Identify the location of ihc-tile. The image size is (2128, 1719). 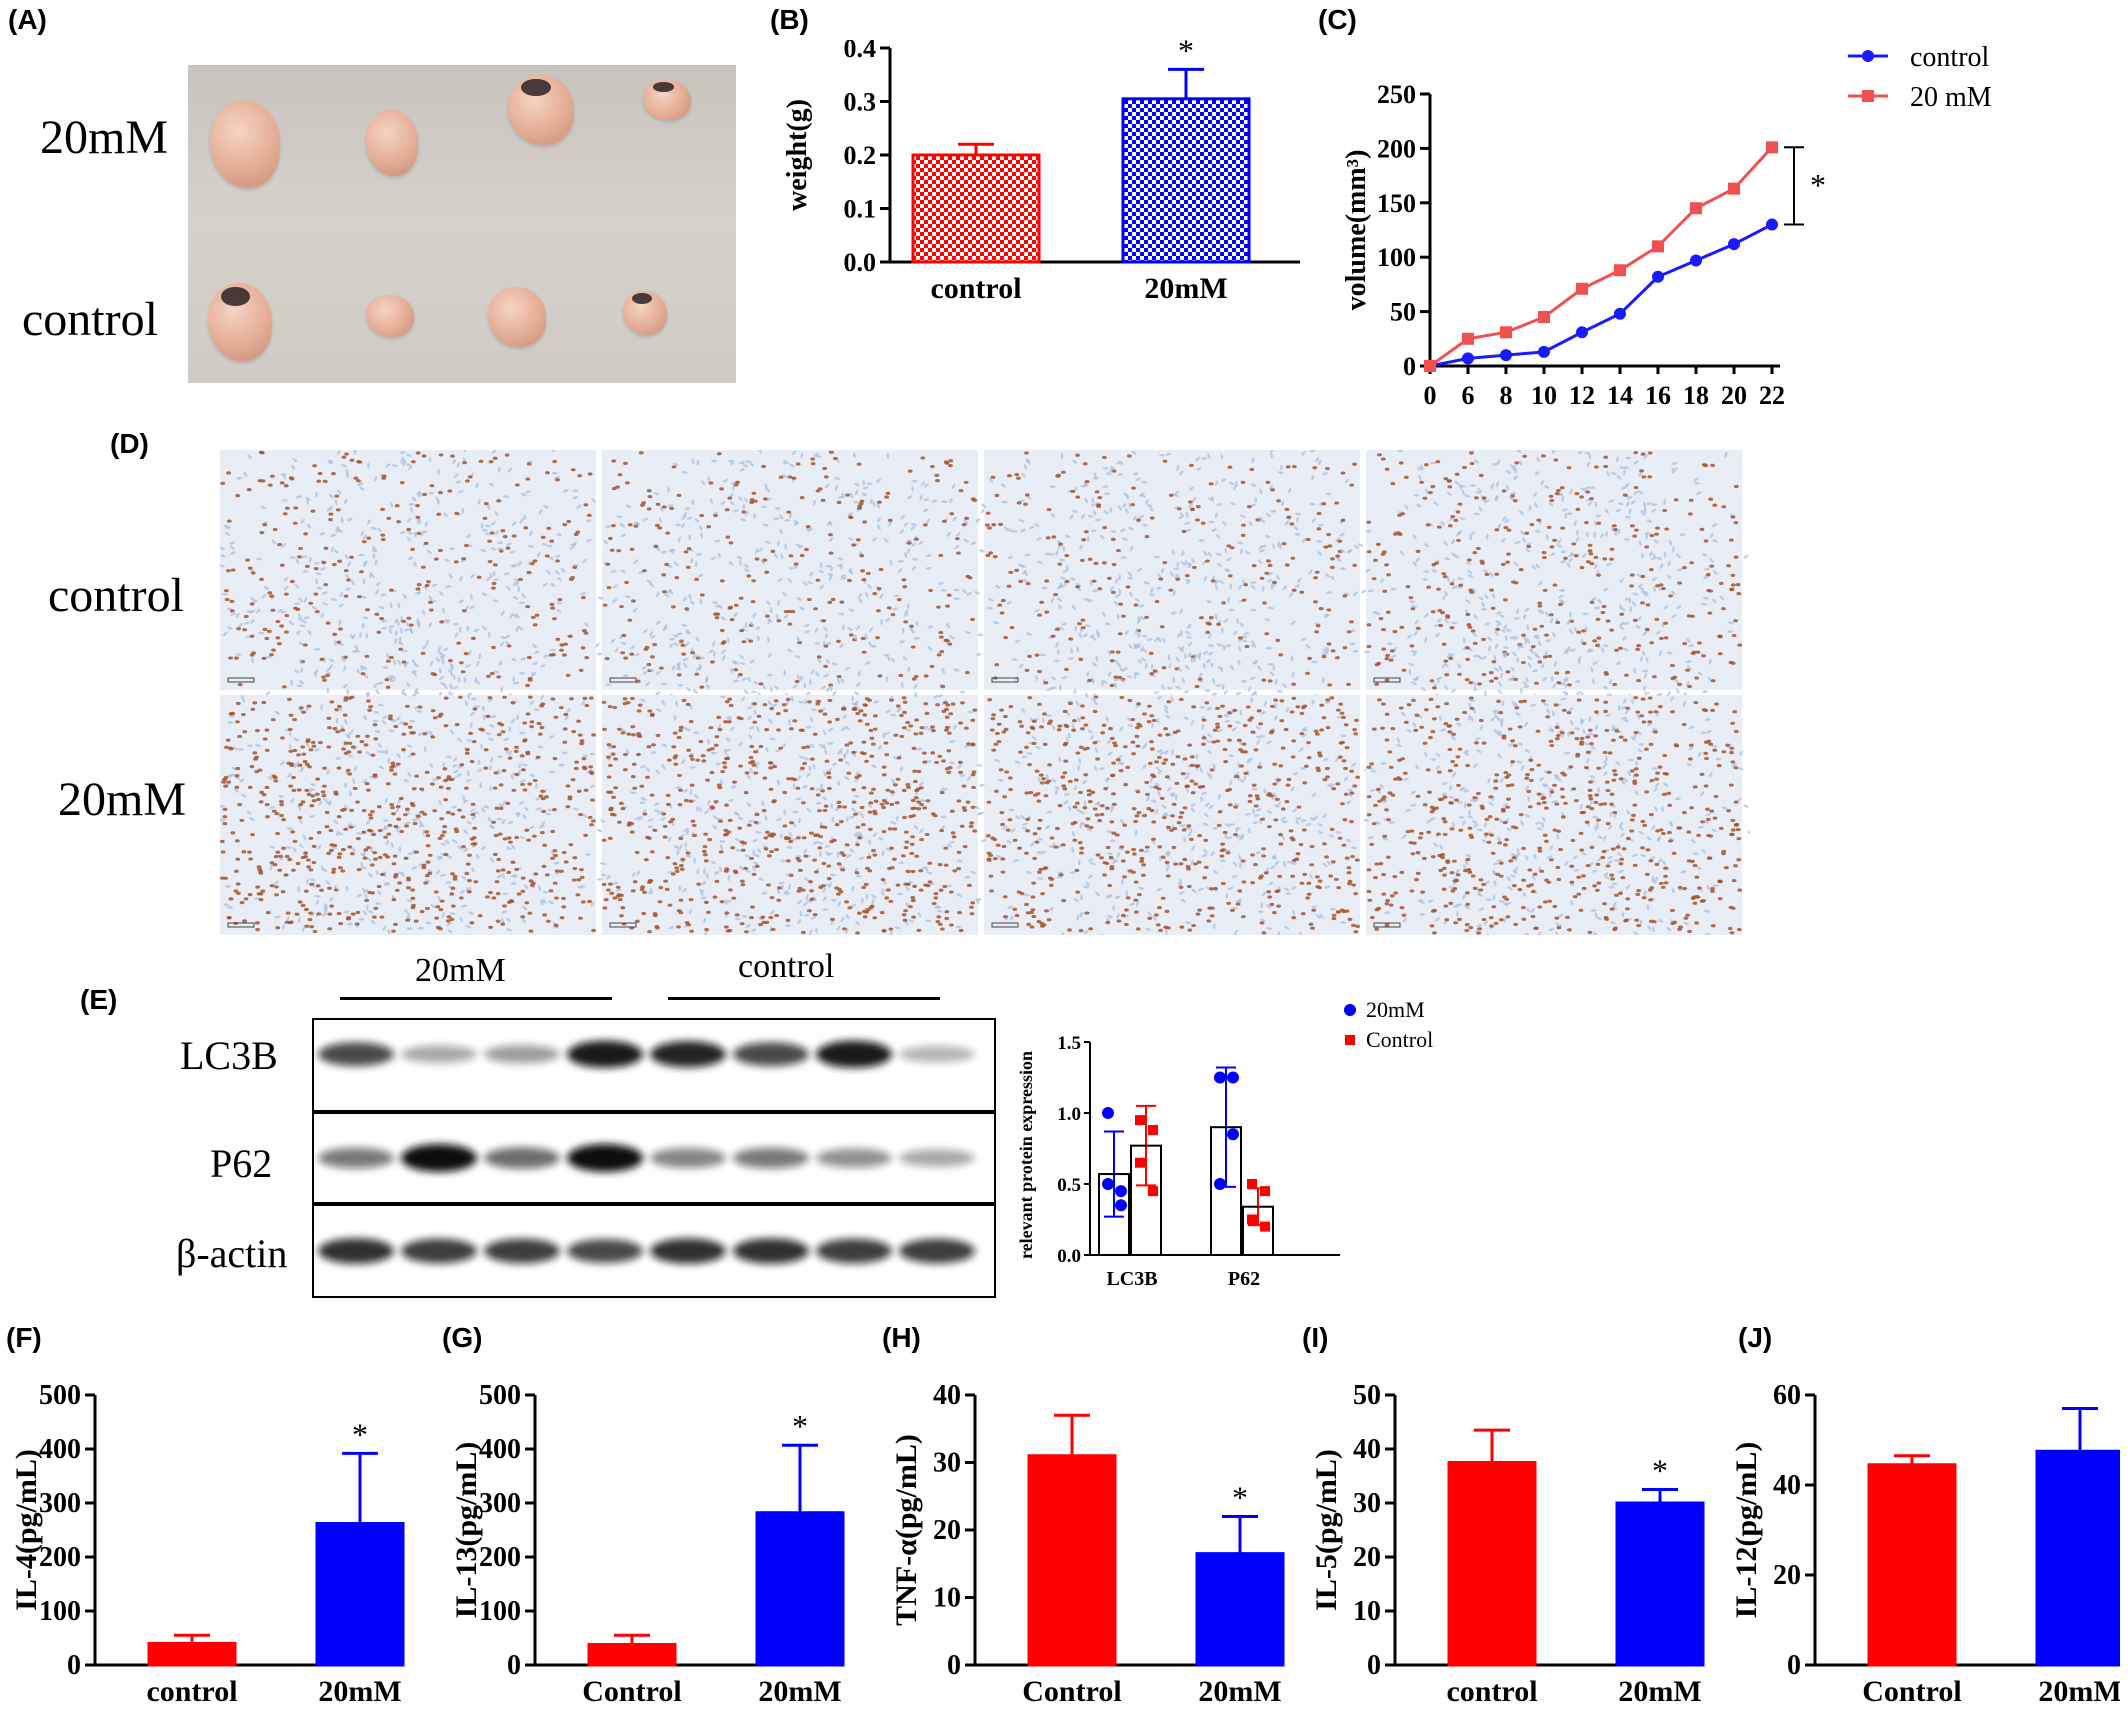
(416, 608).